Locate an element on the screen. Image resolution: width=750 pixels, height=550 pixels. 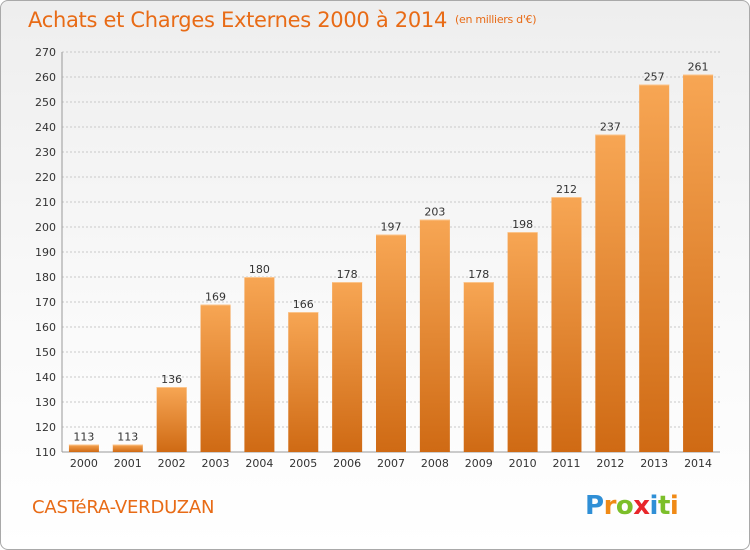
y-tick-label: 190 is located at coordinates (45, 252).